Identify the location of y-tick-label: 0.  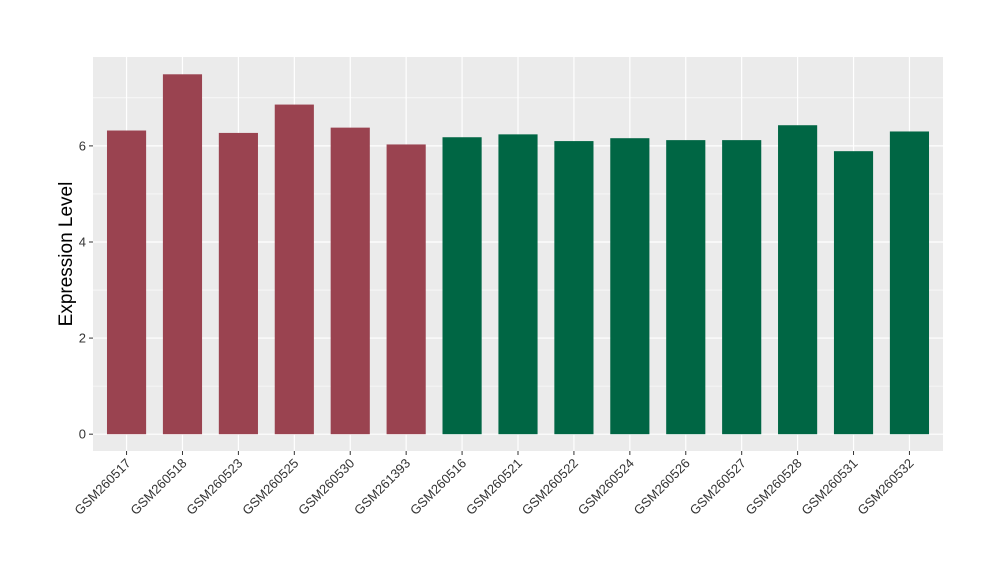
(82, 434).